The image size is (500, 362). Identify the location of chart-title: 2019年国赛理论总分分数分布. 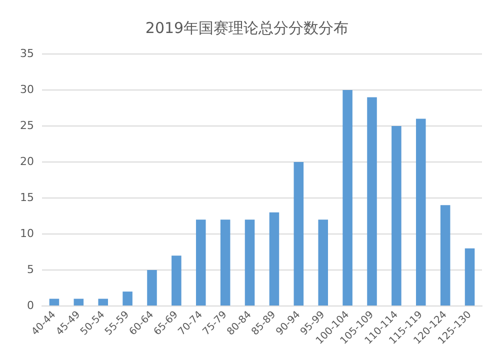
(247, 27).